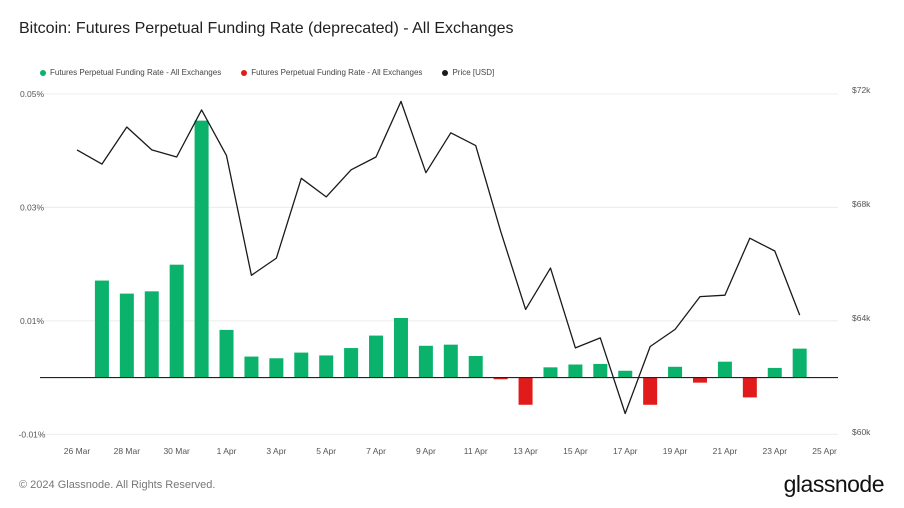  I want to click on x-axis-tick-label: 9 Apr, so click(426, 451).